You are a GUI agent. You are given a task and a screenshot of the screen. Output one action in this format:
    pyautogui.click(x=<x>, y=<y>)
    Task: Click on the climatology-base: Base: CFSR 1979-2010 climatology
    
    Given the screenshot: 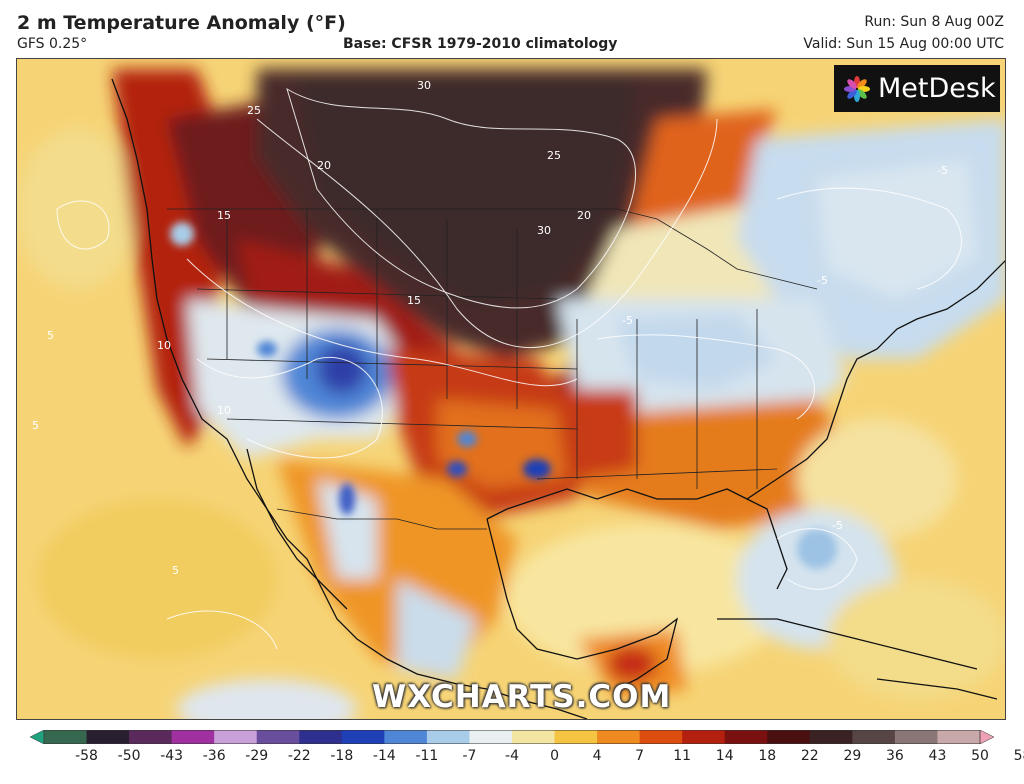 What is the action you would take?
    pyautogui.click(x=480, y=44)
    